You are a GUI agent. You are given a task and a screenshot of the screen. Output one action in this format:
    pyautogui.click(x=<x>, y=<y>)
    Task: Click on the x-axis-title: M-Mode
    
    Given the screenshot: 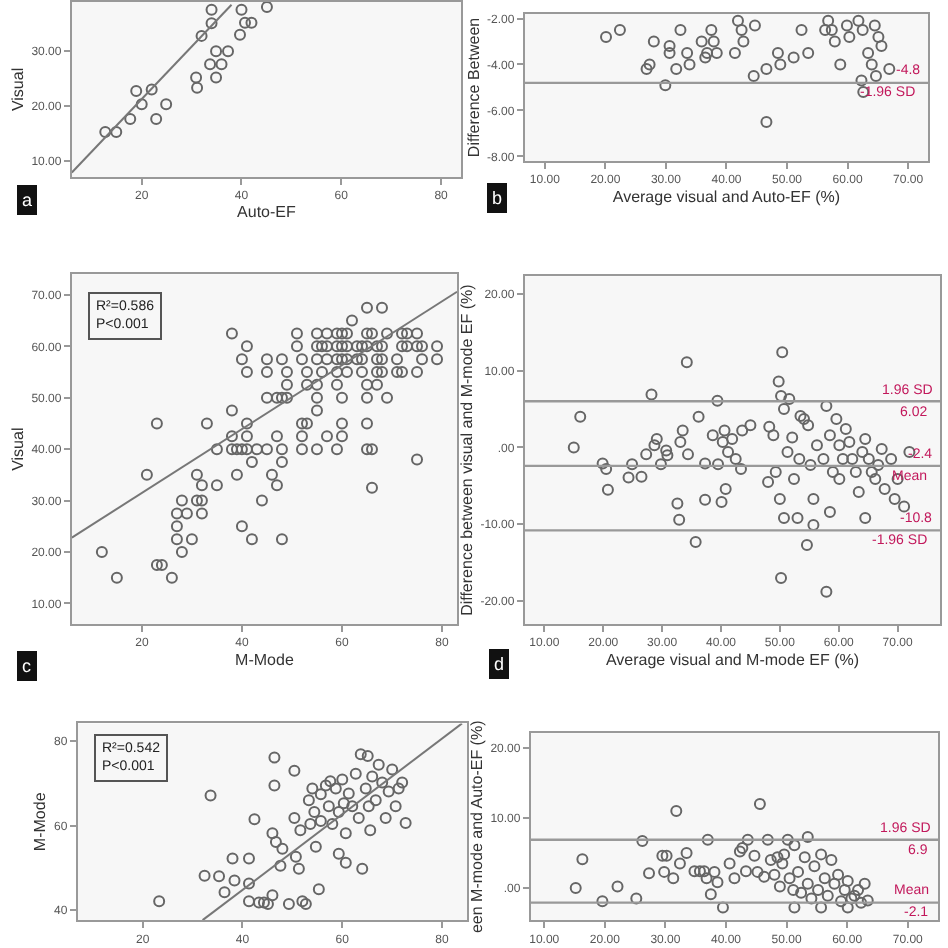 What is the action you would take?
    pyautogui.click(x=265, y=659)
    